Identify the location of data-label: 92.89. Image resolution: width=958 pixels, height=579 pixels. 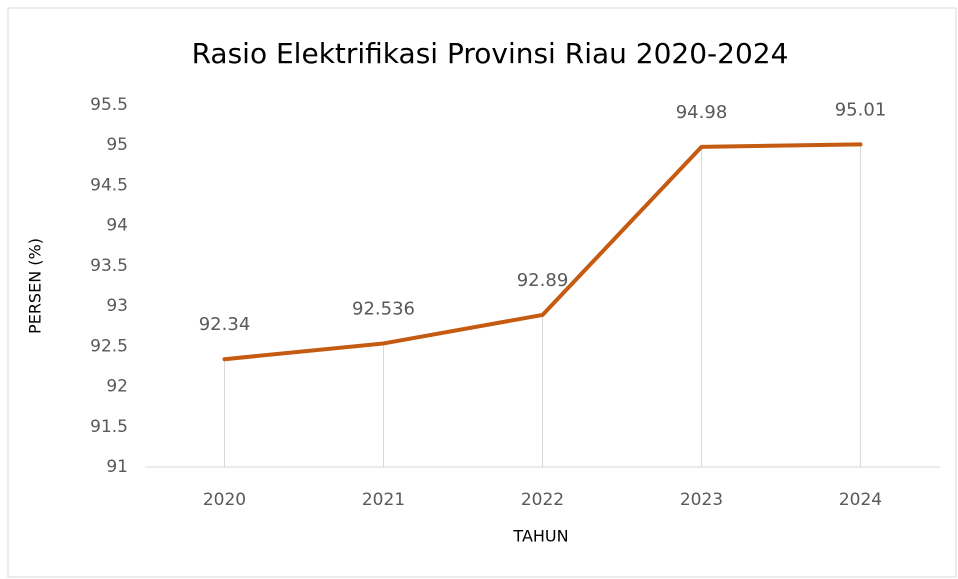
(543, 280).